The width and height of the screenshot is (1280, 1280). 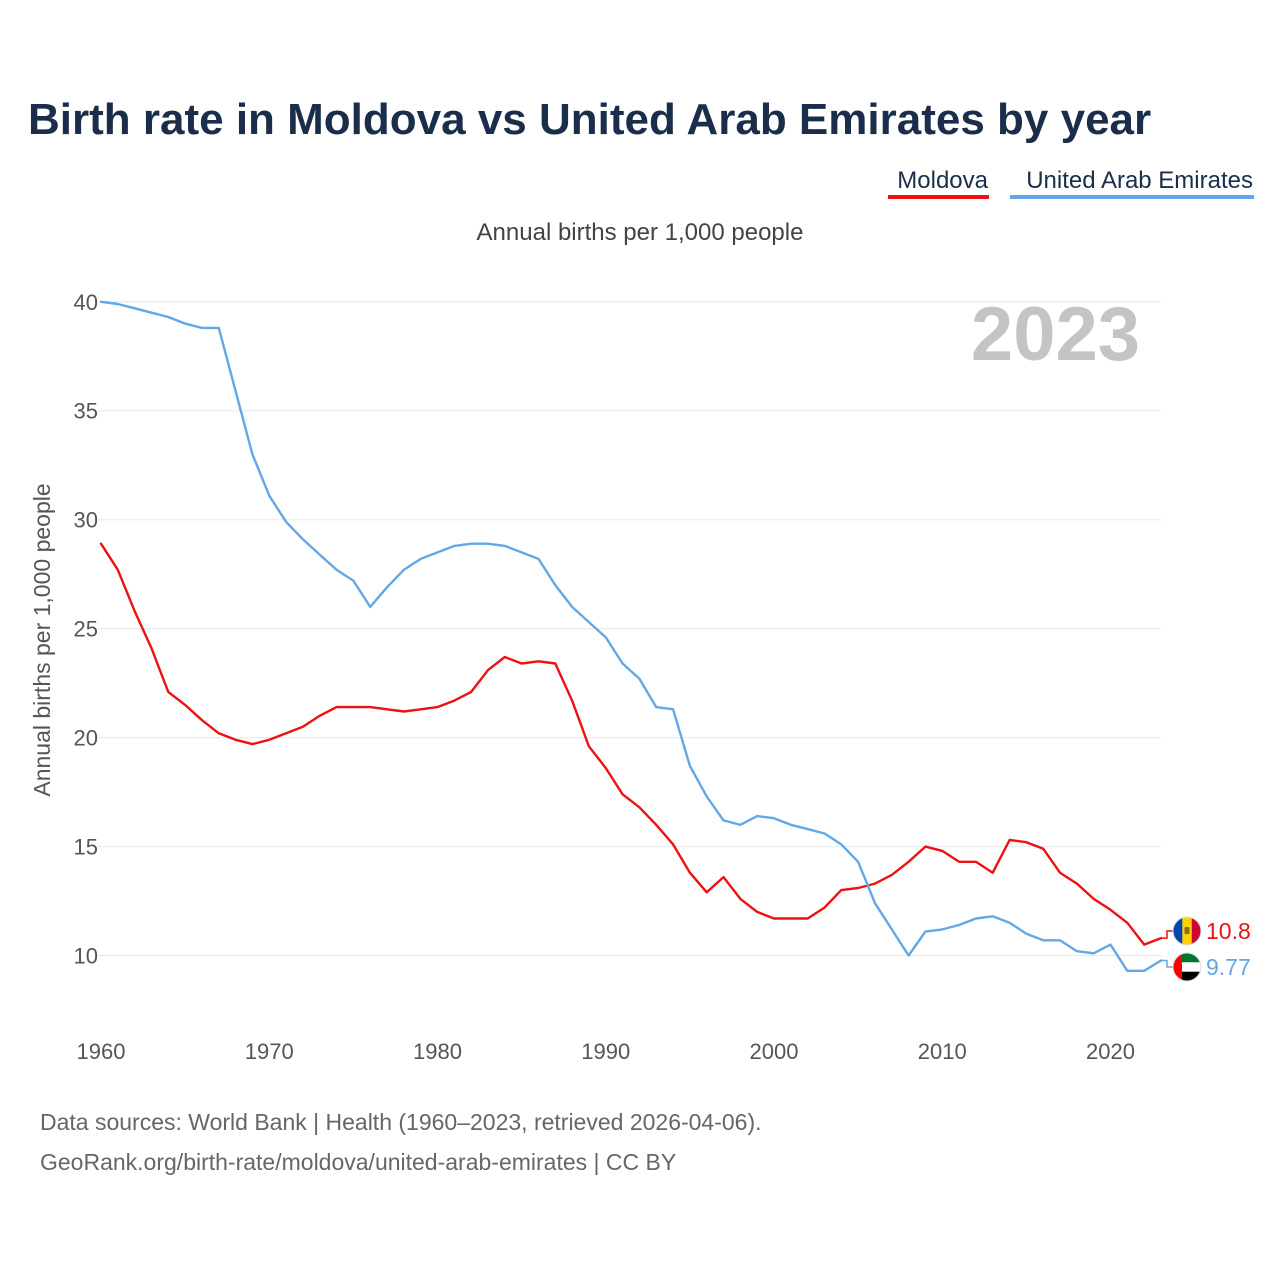 I want to click on y-tick-label: 20, so click(x=86, y=738).